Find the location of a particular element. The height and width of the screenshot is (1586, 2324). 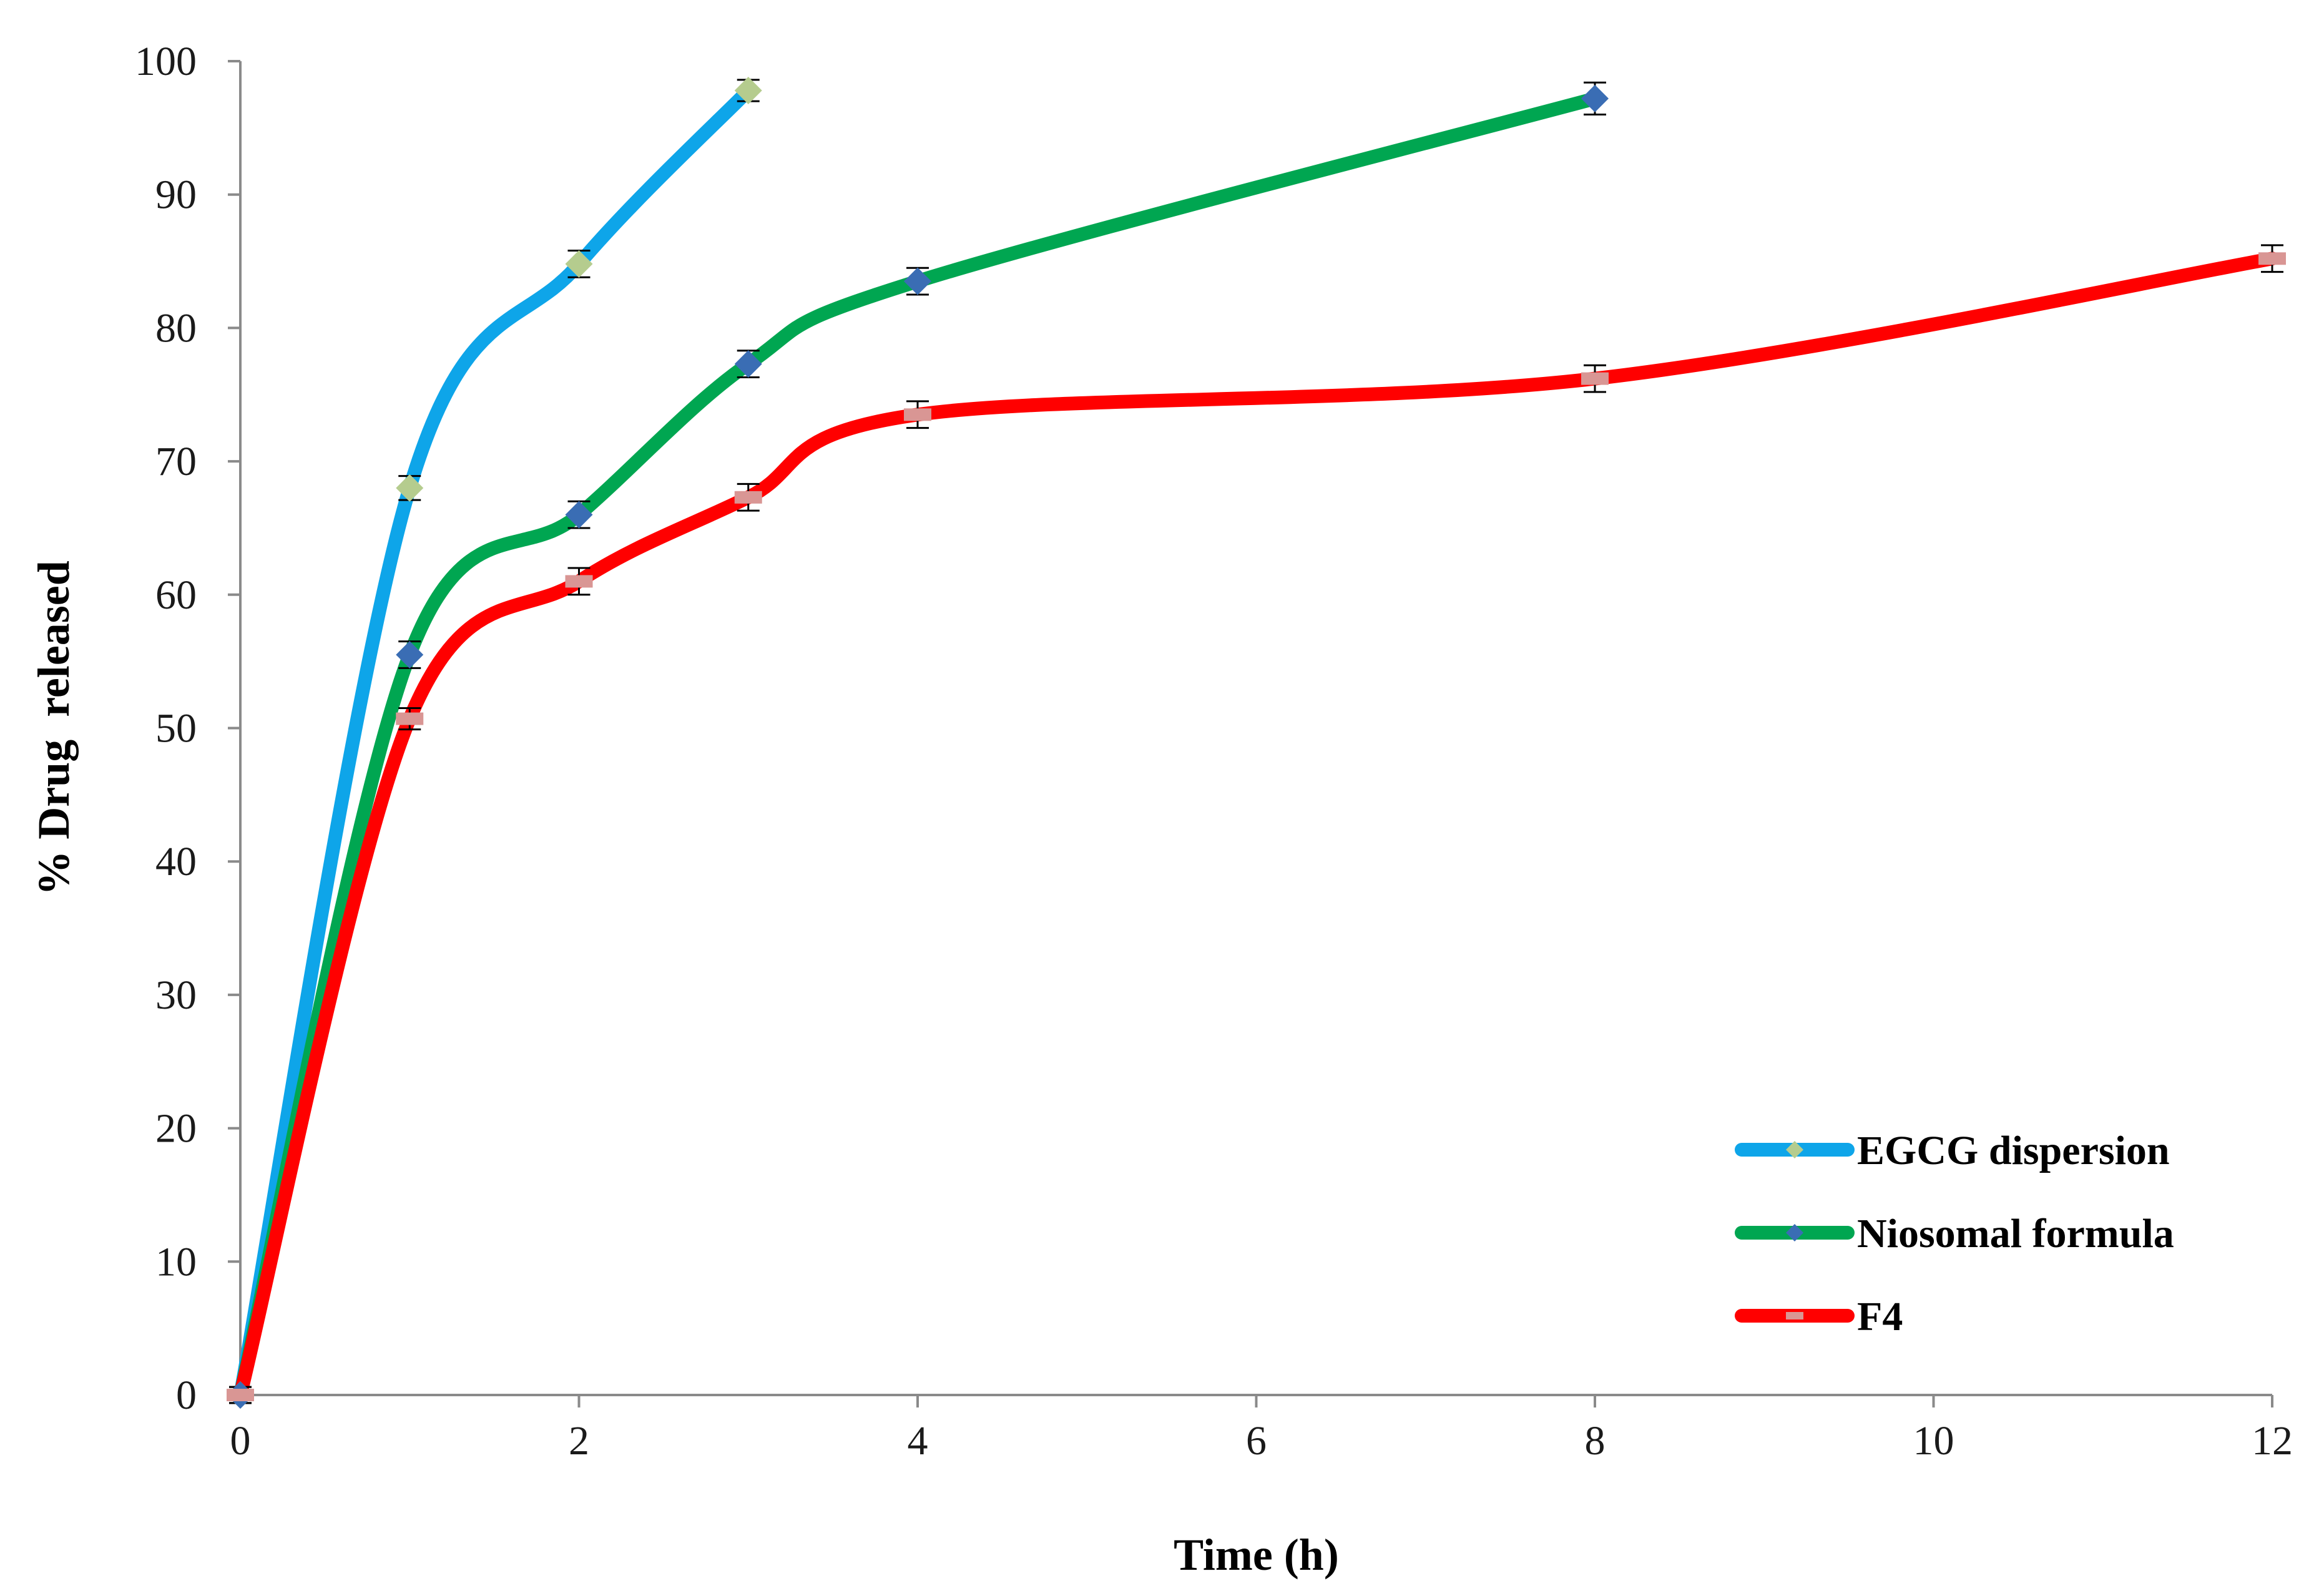

y-tick-label: 60 is located at coordinates (176, 595).